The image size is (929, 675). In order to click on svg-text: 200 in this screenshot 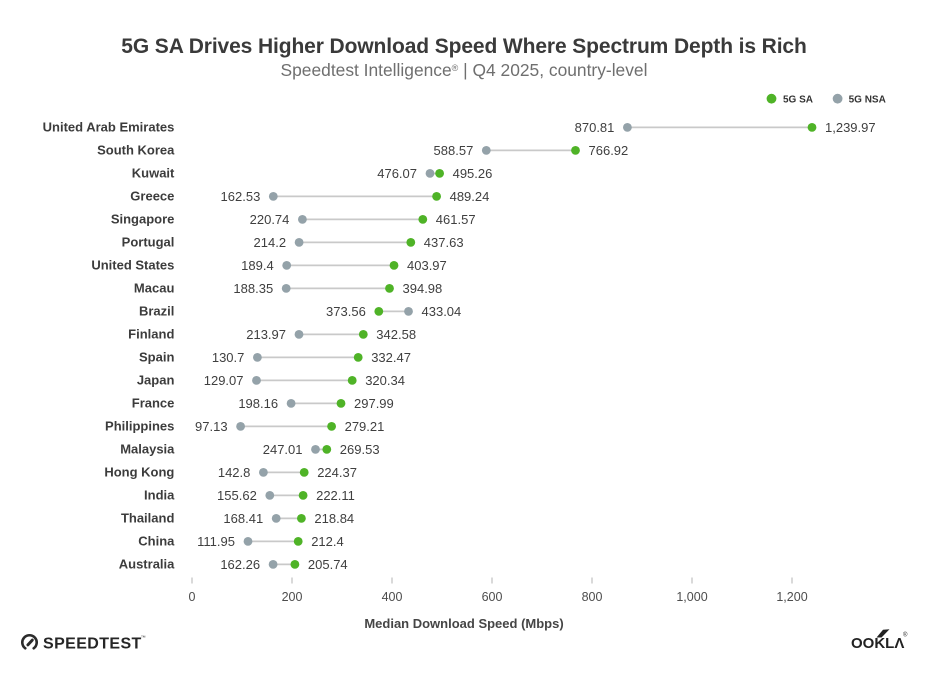, I will do `click(292, 597)`.